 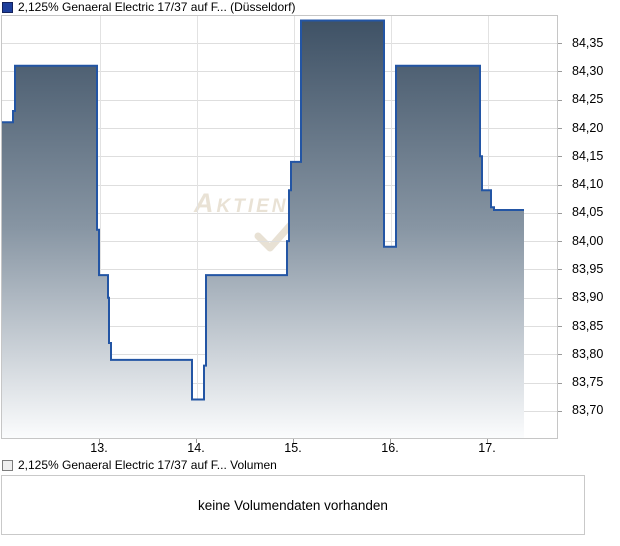 I want to click on y-axis-label: 84,35, so click(x=588, y=42).